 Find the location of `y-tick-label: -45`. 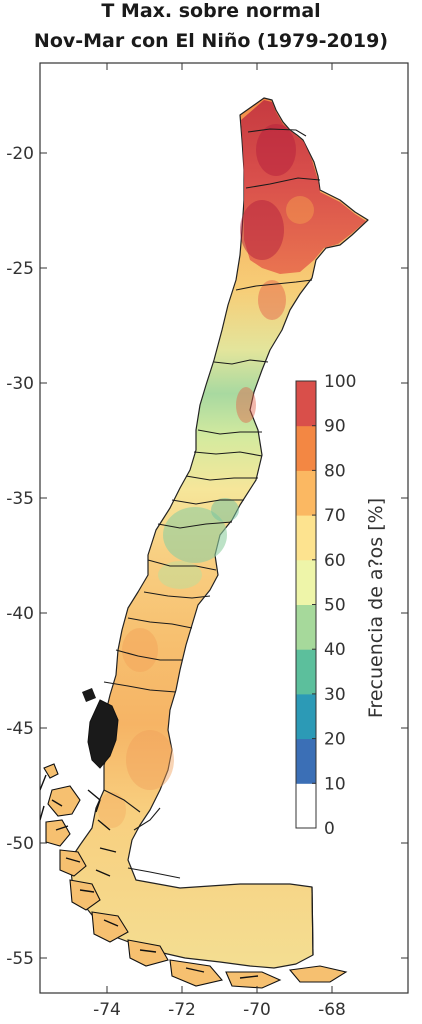

y-tick-label: -45 is located at coordinates (20, 729).